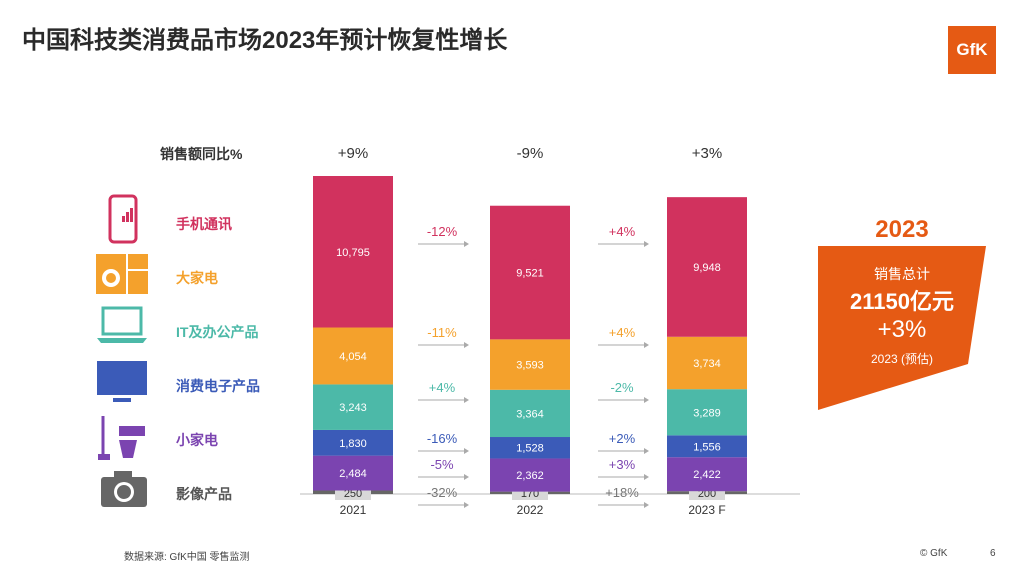 This screenshot has width=1024, height=576. I want to click on camera-icon, so click(124, 489).